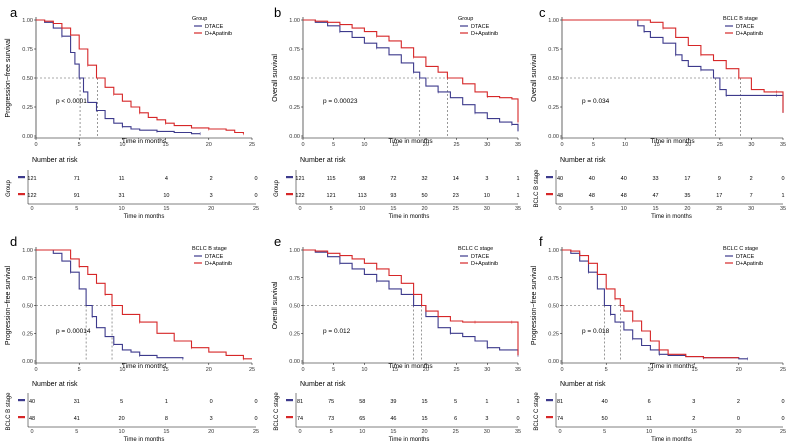  Describe the element at coordinates (393, 179) in the screenshot. I see `risk-count: 72` at that location.